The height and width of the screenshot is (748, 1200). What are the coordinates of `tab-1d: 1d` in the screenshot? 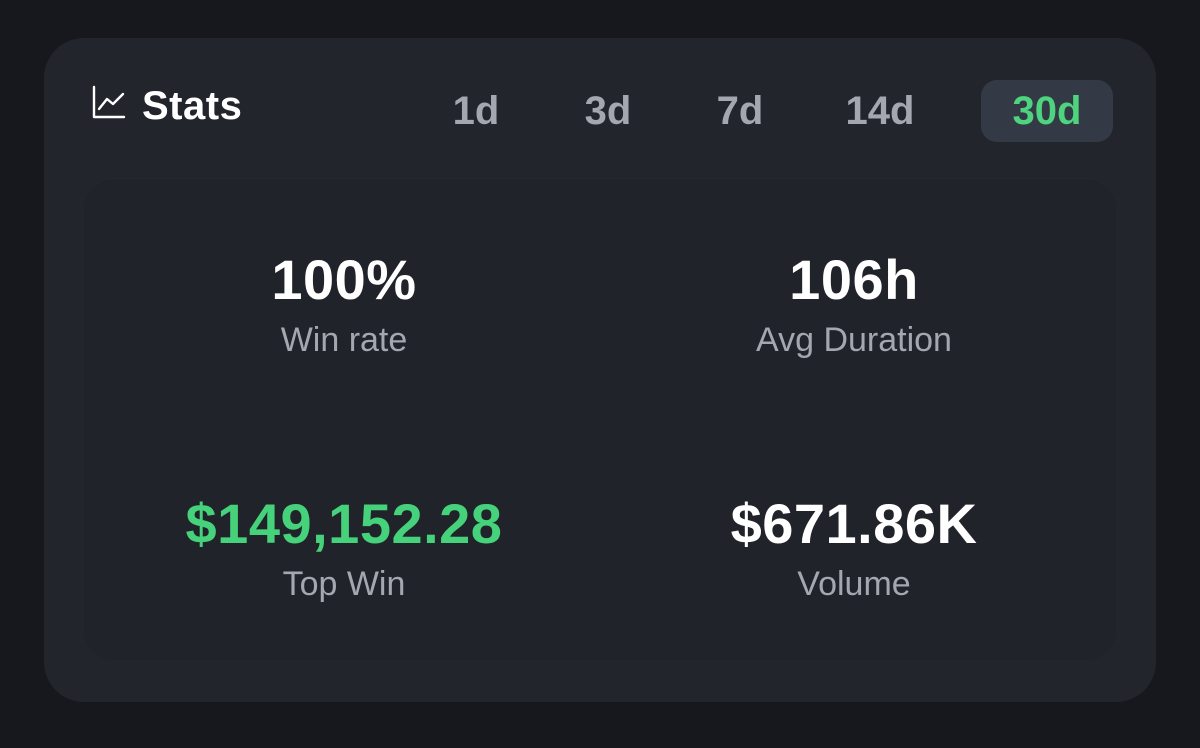 It's located at (476, 111).